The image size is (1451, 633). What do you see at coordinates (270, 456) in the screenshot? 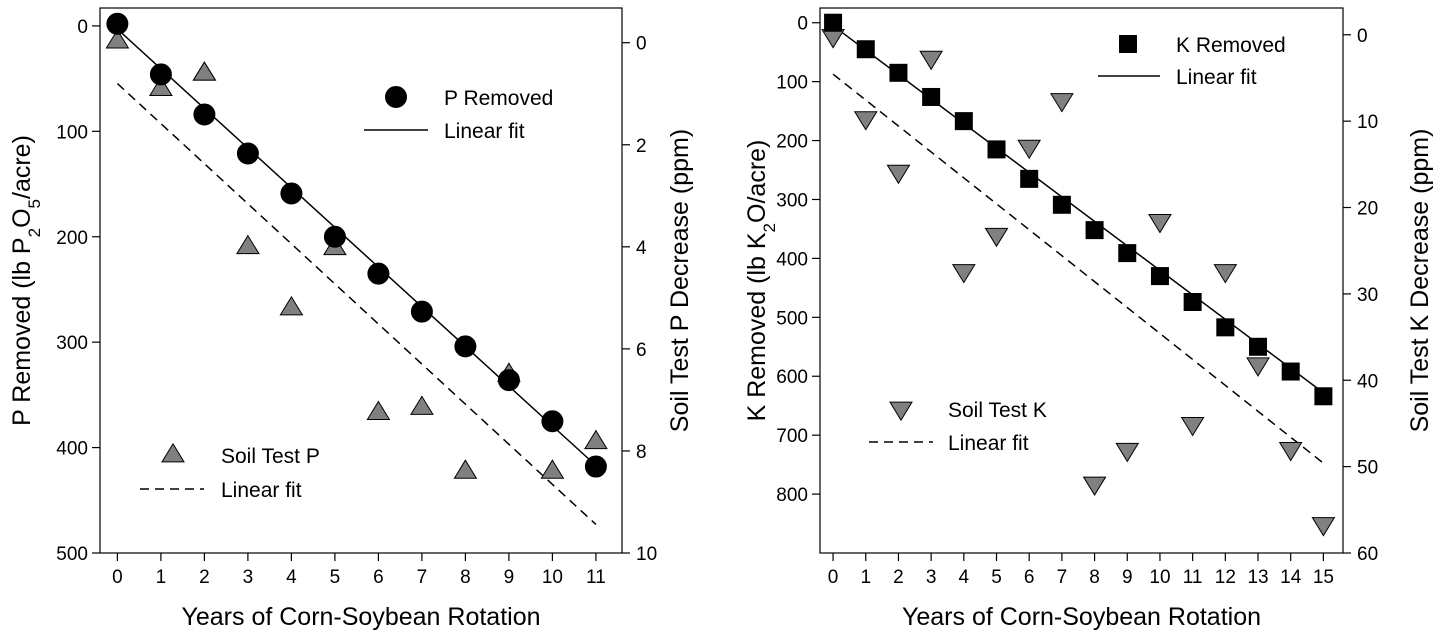
I see `legend-label: Soil Test P` at bounding box center [270, 456].